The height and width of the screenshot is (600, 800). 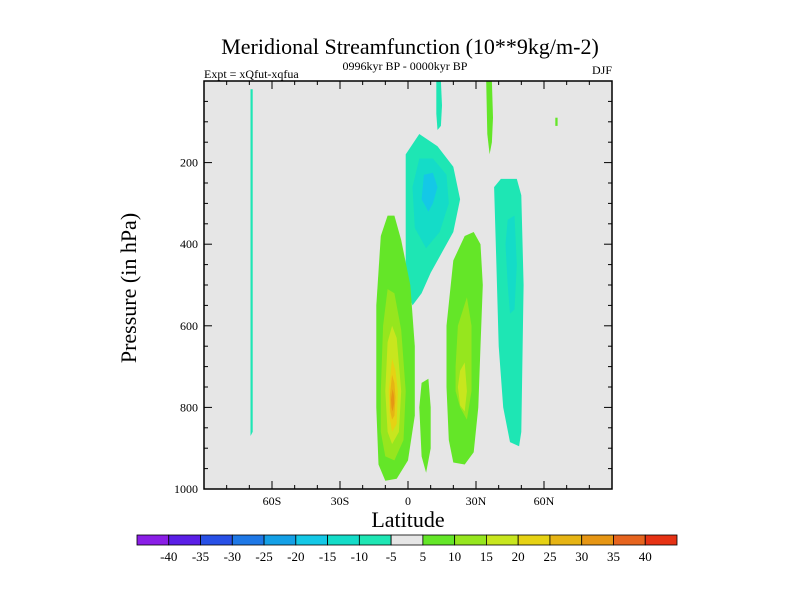 I want to click on colorbar-label: 5, so click(x=423, y=556).